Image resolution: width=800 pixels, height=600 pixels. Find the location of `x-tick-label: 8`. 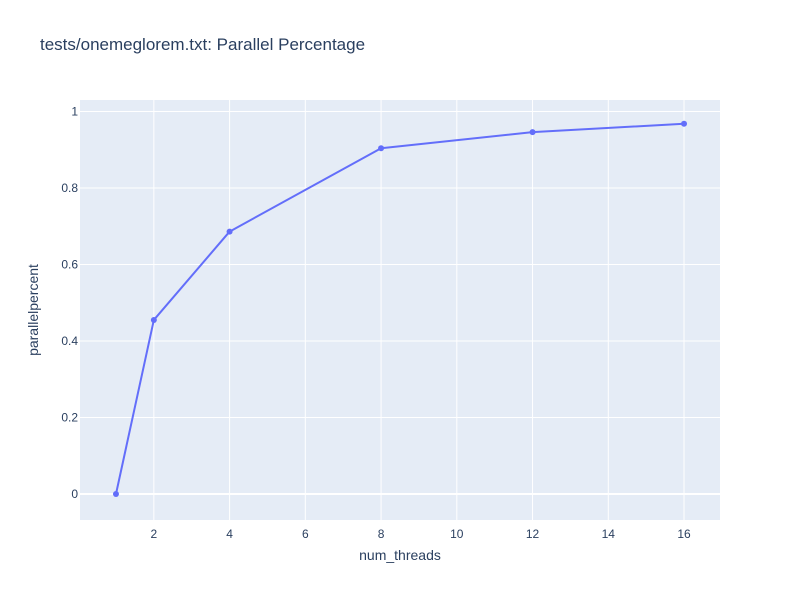

x-tick-label: 8 is located at coordinates (381, 534).